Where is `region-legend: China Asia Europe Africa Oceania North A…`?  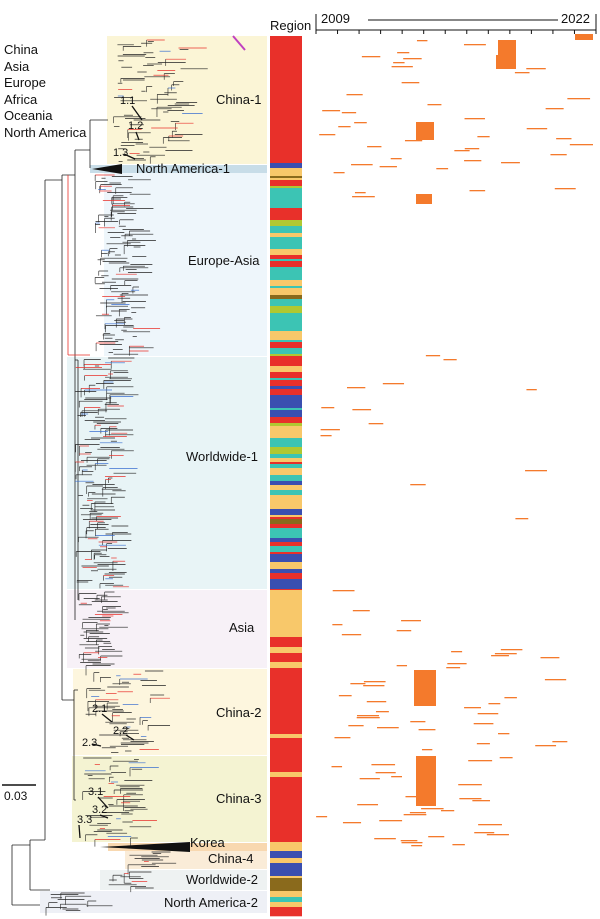
region-legend: China Asia Europe Africa Oceania North A… is located at coordinates (45, 91).